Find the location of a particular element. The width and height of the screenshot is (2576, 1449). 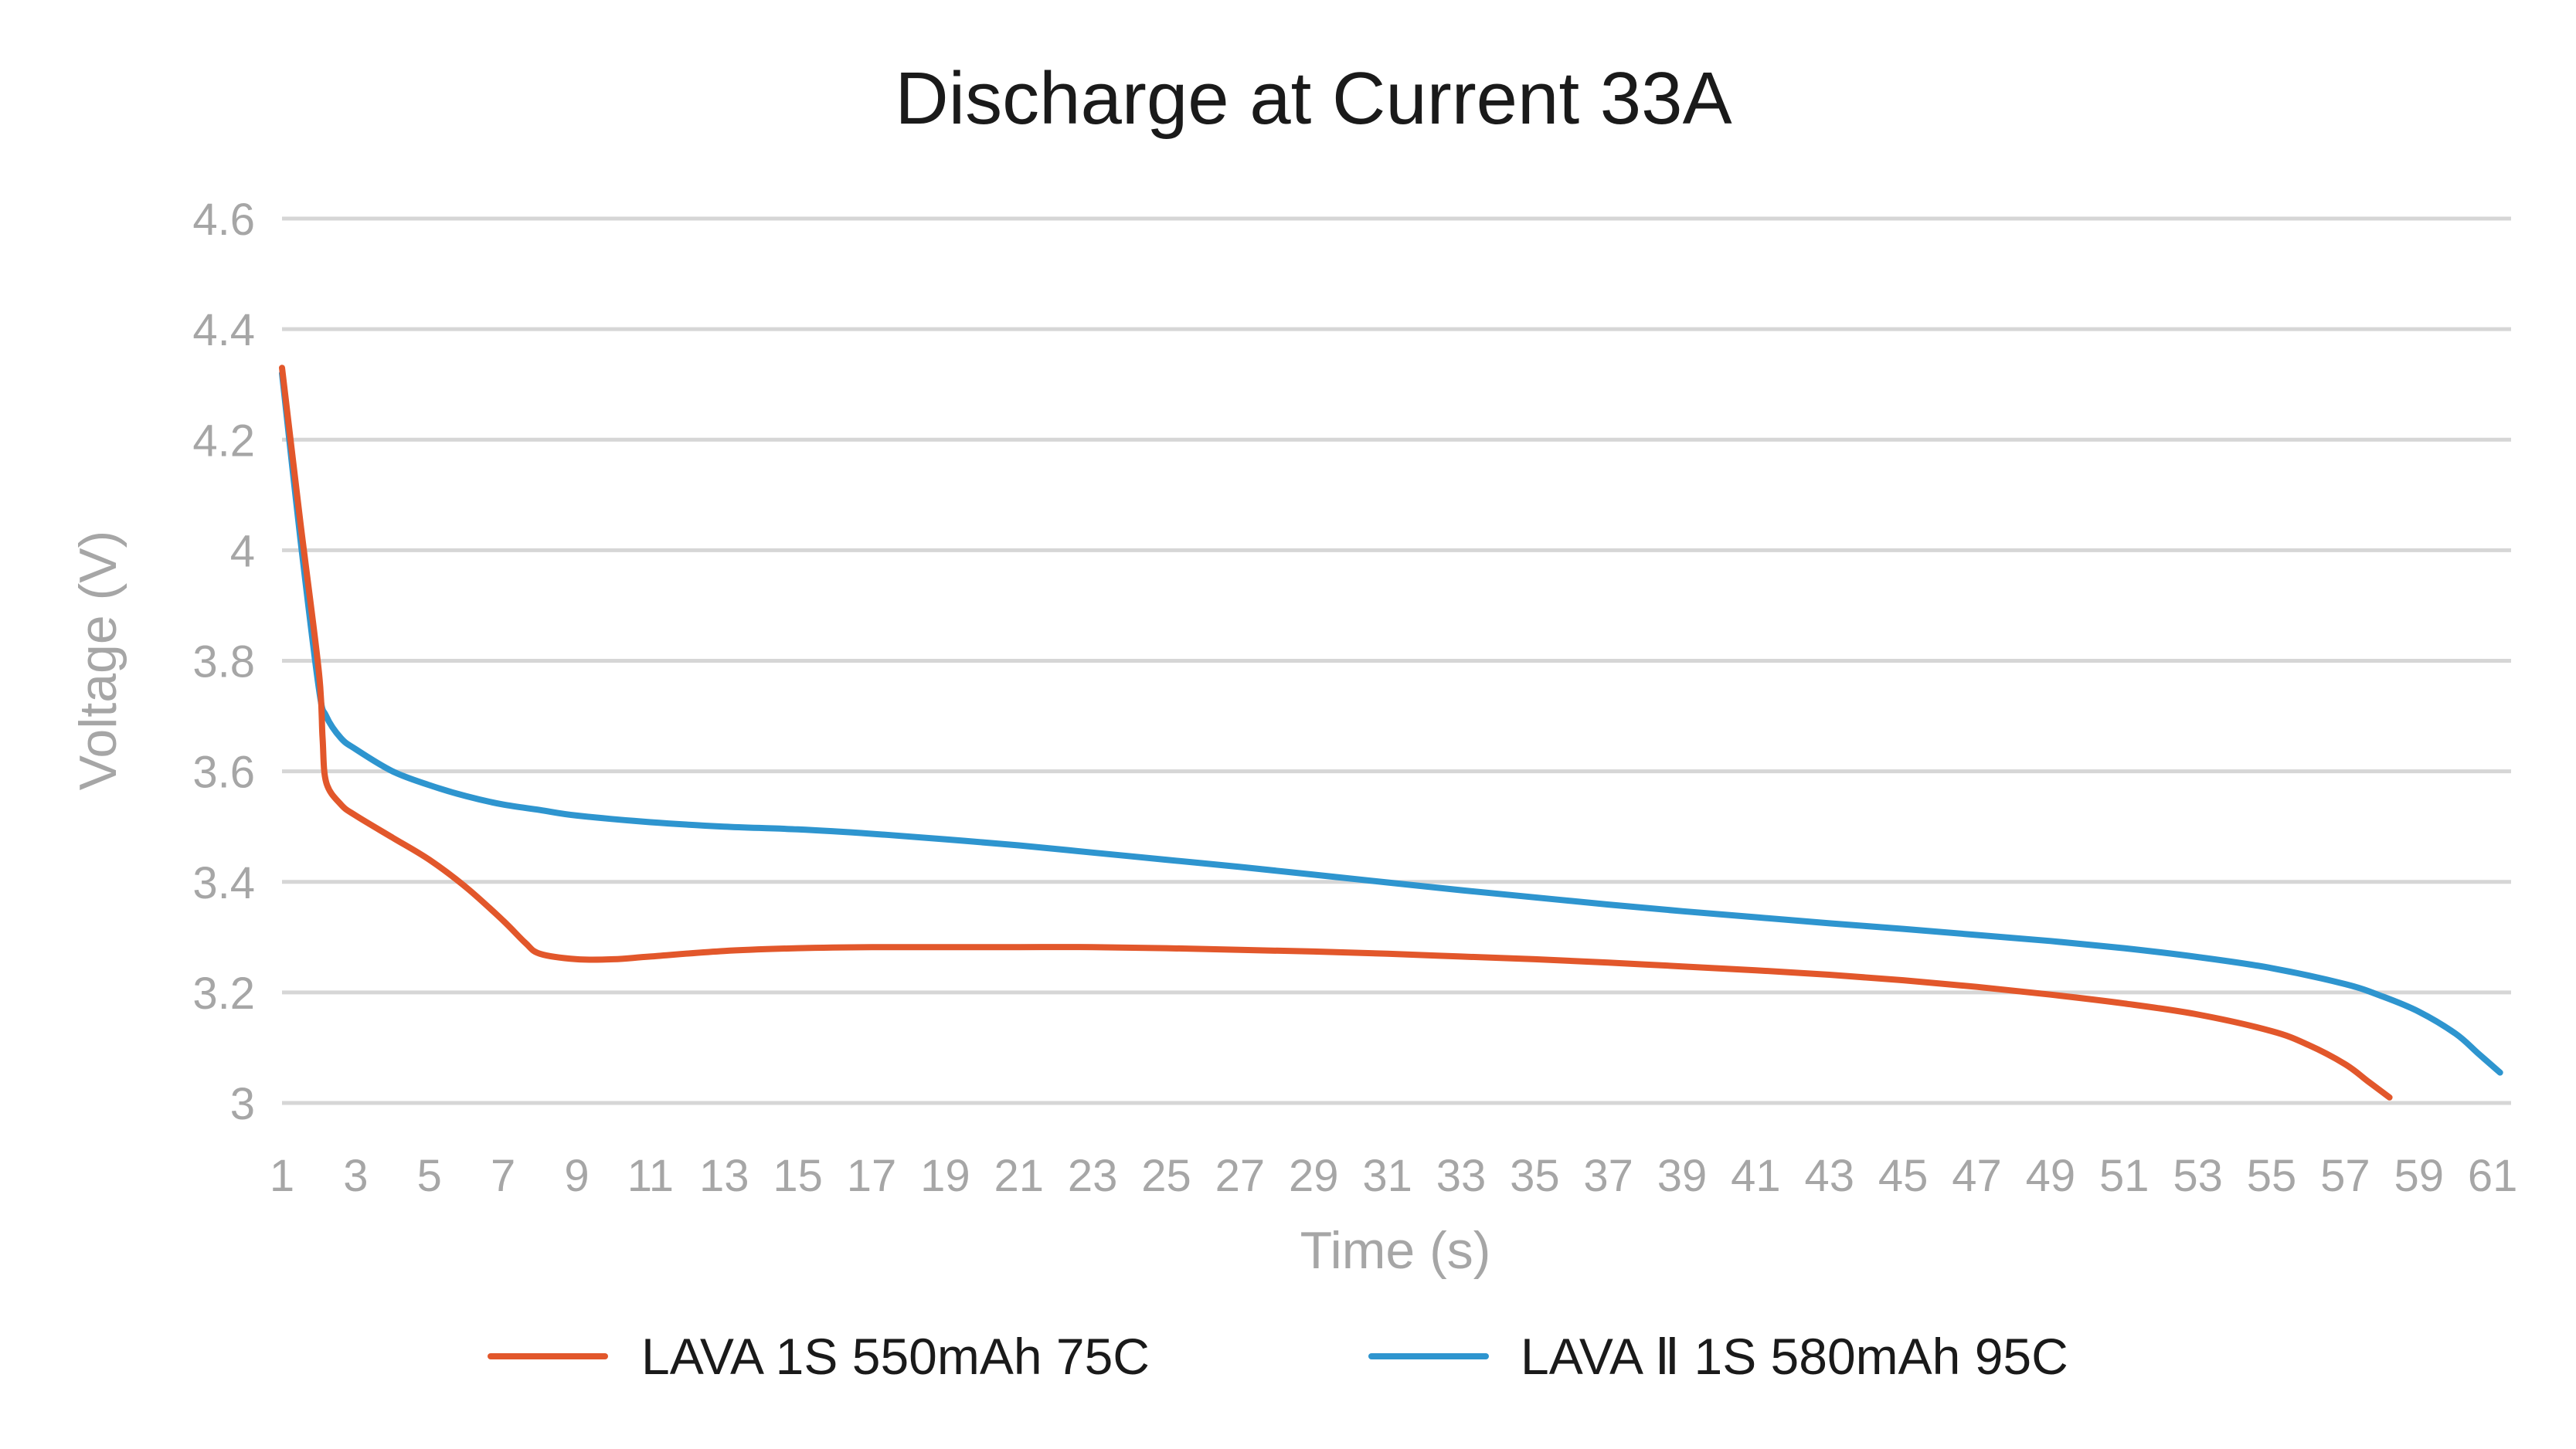

legend: LAVA 1S 550mAh 75C LAVA Ⅱ 1S 580mAh 95C is located at coordinates (1278, 1356).